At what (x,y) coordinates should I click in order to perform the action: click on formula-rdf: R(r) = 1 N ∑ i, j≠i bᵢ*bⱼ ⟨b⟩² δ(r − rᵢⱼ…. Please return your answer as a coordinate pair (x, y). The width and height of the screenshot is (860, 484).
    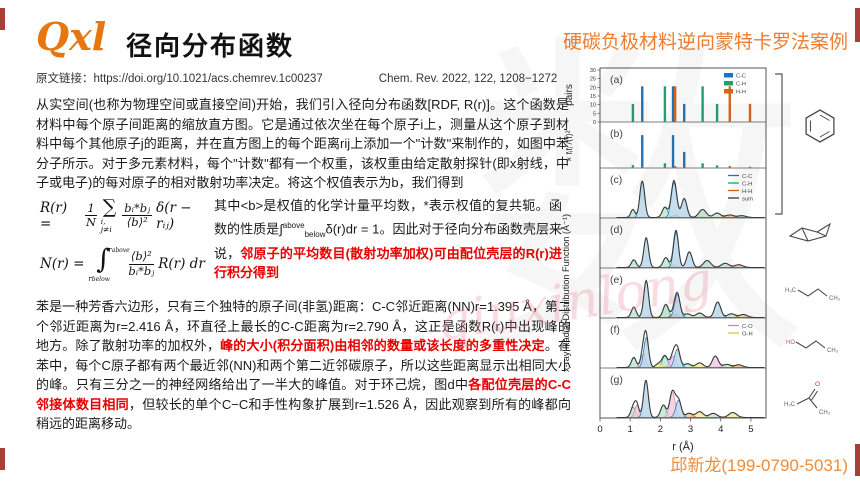
    Looking at the image, I should click on (126, 215).